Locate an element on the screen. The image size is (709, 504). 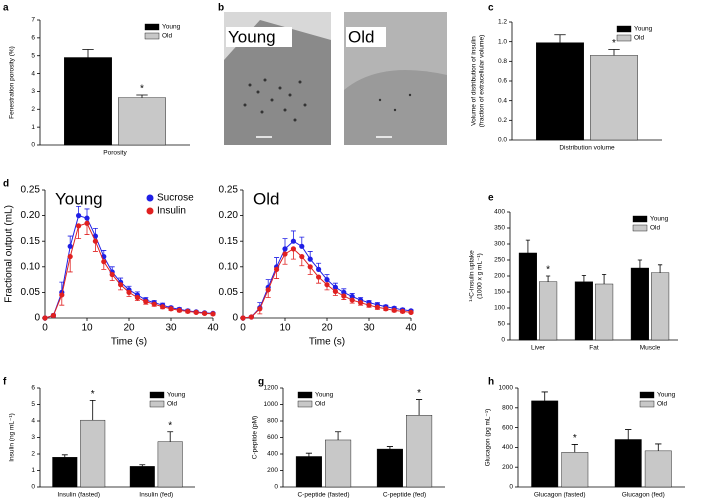
x-tick-label: Liver is located at coordinates (538, 348).